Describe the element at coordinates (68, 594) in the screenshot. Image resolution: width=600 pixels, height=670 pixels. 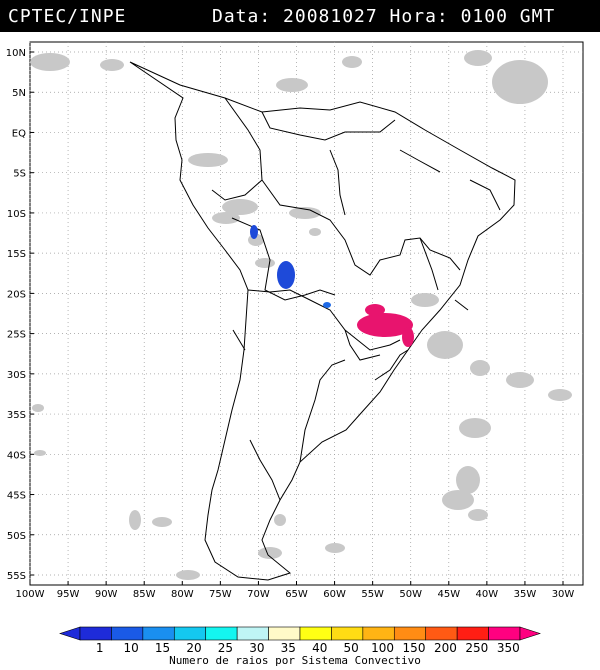
I see `lon-tick-label: 95W` at that location.